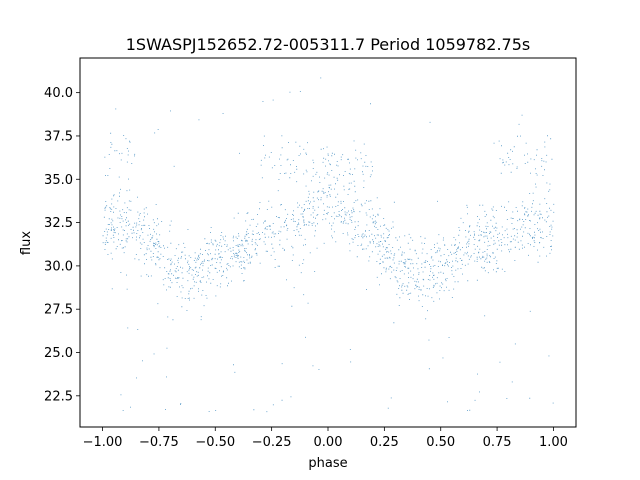 This screenshot has width=640, height=480. What do you see at coordinates (58, 136) in the screenshot?
I see `y-tick-label: 37.5` at bounding box center [58, 136].